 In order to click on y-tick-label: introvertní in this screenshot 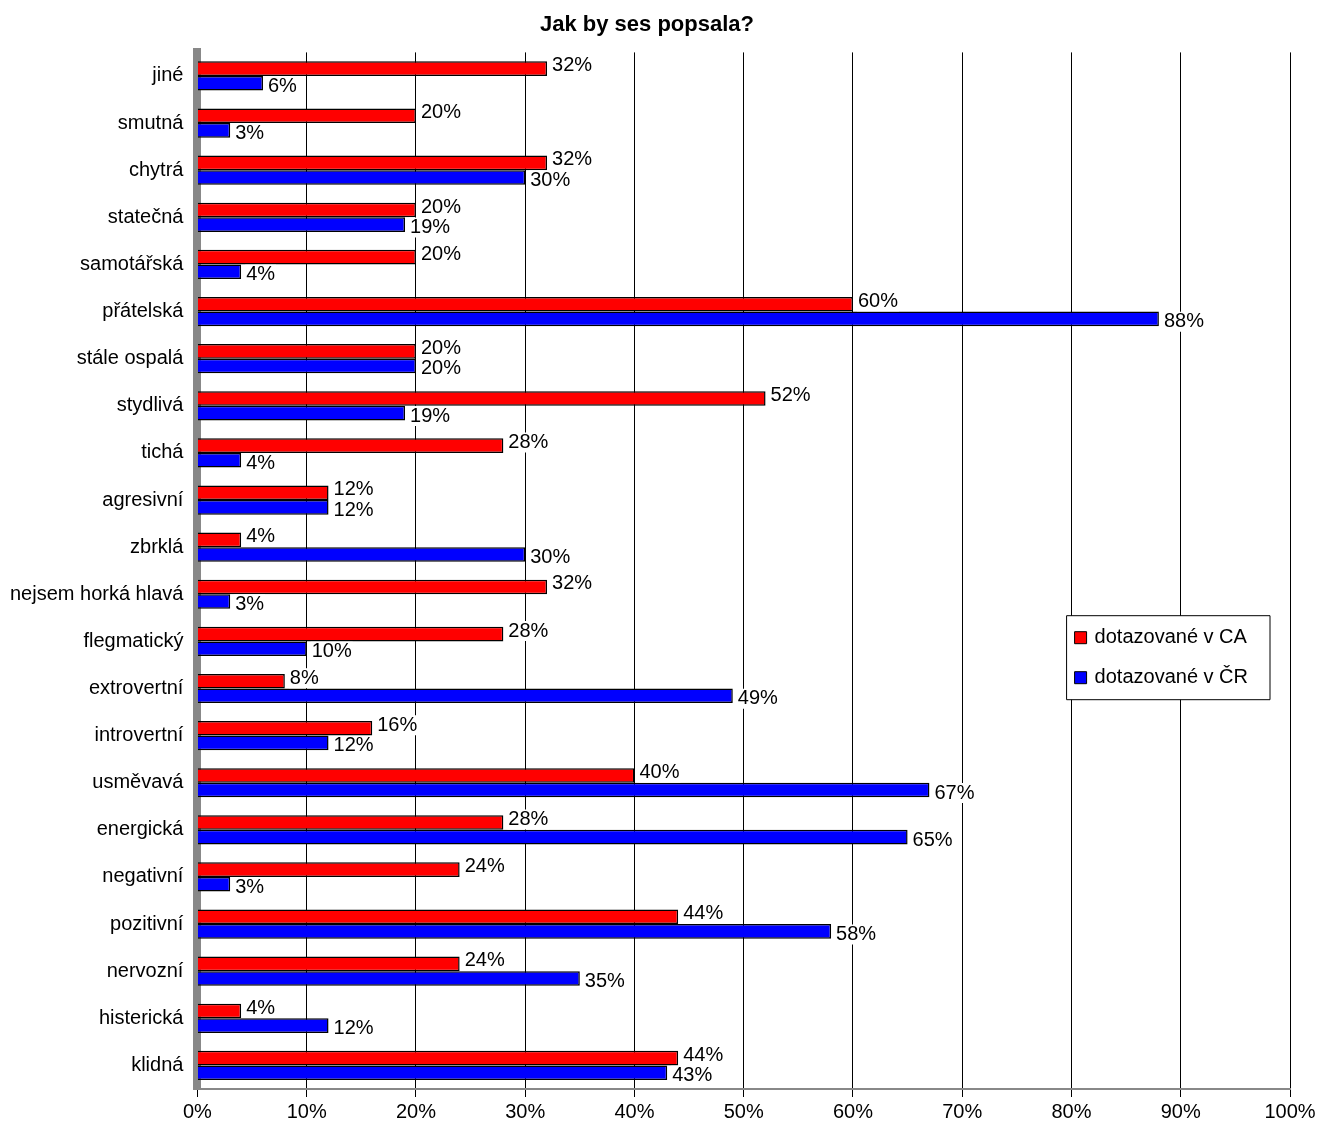, I will do `click(139, 734)`.